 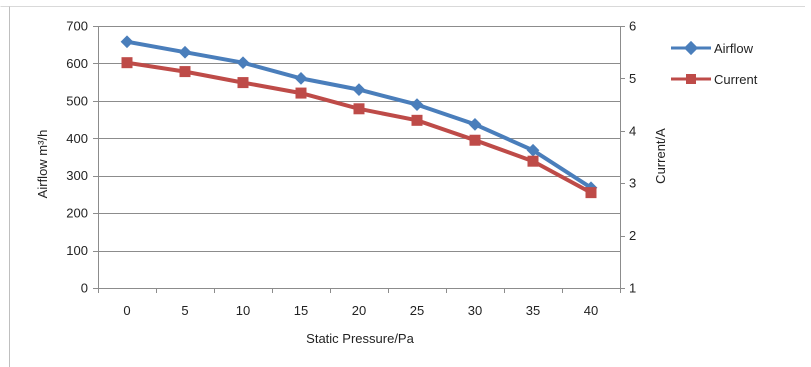 What do you see at coordinates (632, 26) in the screenshot?
I see `right-tick-label: 6` at bounding box center [632, 26].